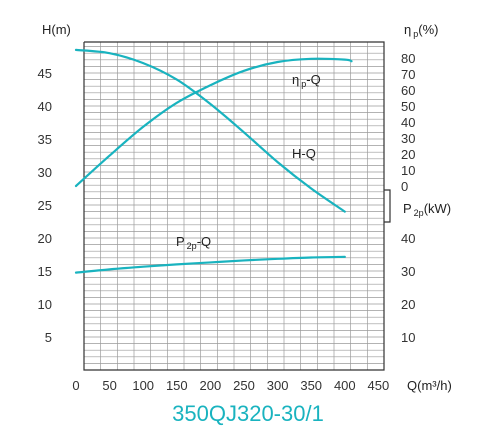 This screenshot has width=500, height=447. Describe the element at coordinates (408, 271) in the screenshot. I see `power-tick-label: 30` at that location.